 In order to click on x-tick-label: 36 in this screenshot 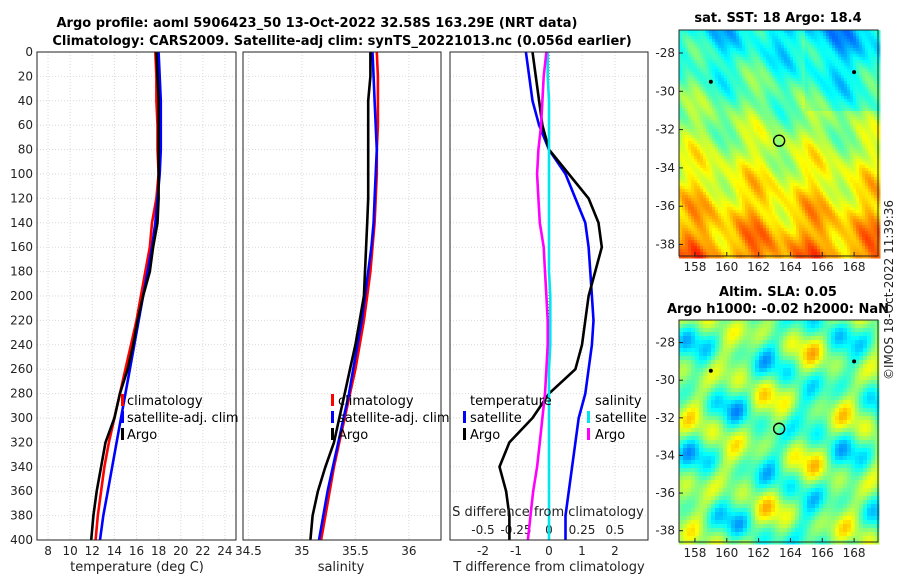, I will do `click(408, 551)`.